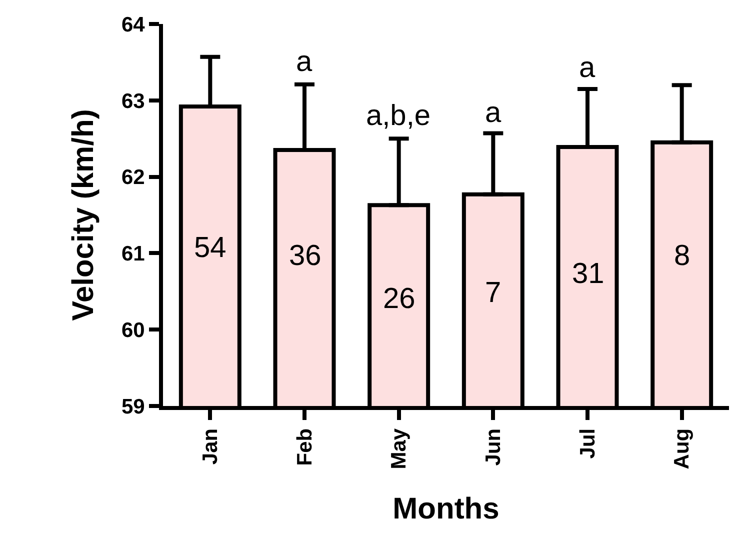 This screenshot has width=741, height=549. I want to click on annotation: 31, so click(588, 274).